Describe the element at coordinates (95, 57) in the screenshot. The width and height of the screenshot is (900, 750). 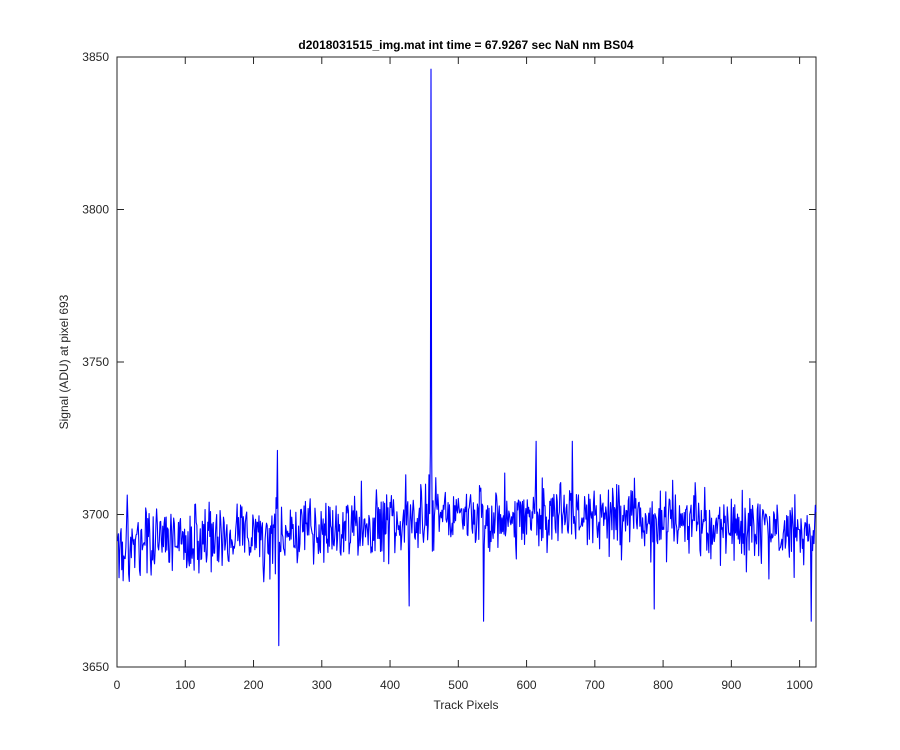
I see `y-tick-label: 3850` at that location.